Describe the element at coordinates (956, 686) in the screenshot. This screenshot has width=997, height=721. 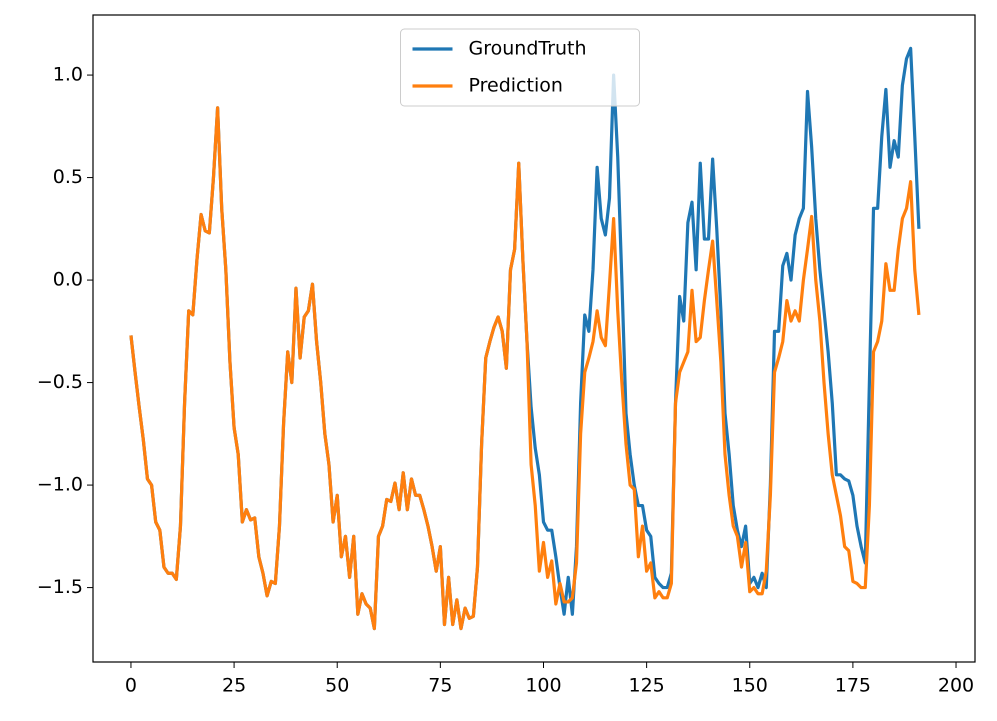
I see `x-tick-label: 200` at that location.